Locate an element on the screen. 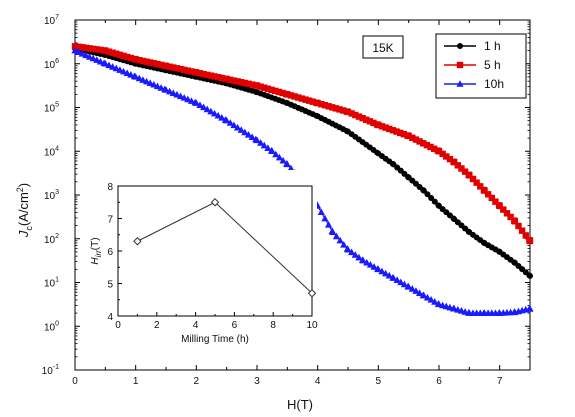 The height and width of the screenshot is (417, 575). y-tick-label: 10⁷ is located at coordinates (51, 20).